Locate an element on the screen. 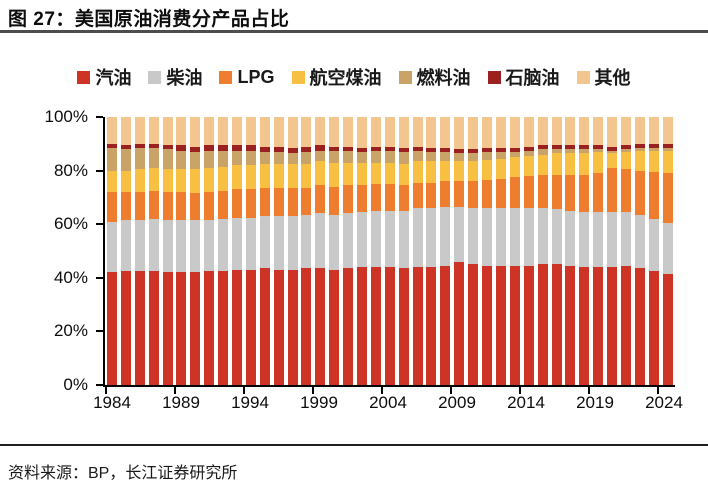 The image size is (708, 488). x-tick-label: 1989 is located at coordinates (181, 402).